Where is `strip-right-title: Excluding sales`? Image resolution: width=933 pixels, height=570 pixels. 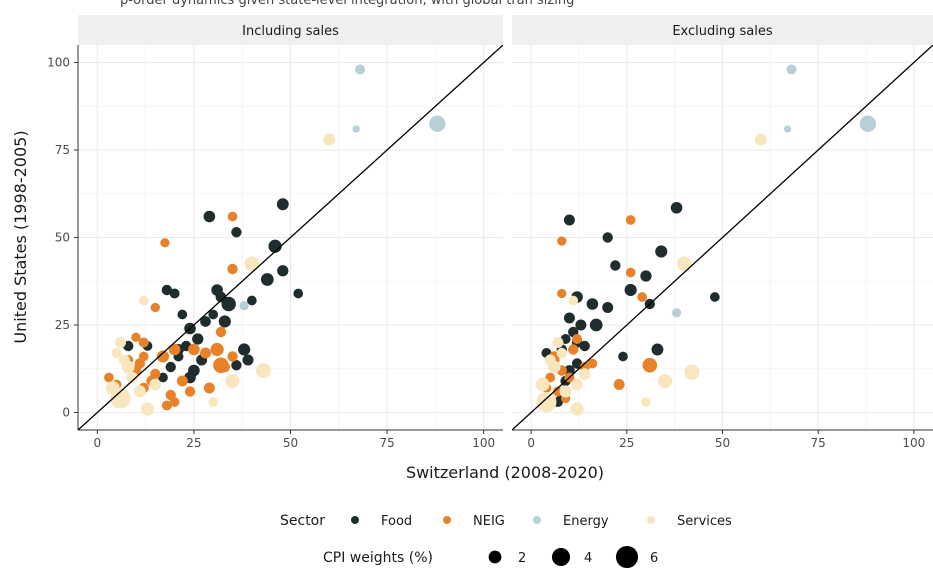
strip-right-title: Excluding sales is located at coordinates (722, 31).